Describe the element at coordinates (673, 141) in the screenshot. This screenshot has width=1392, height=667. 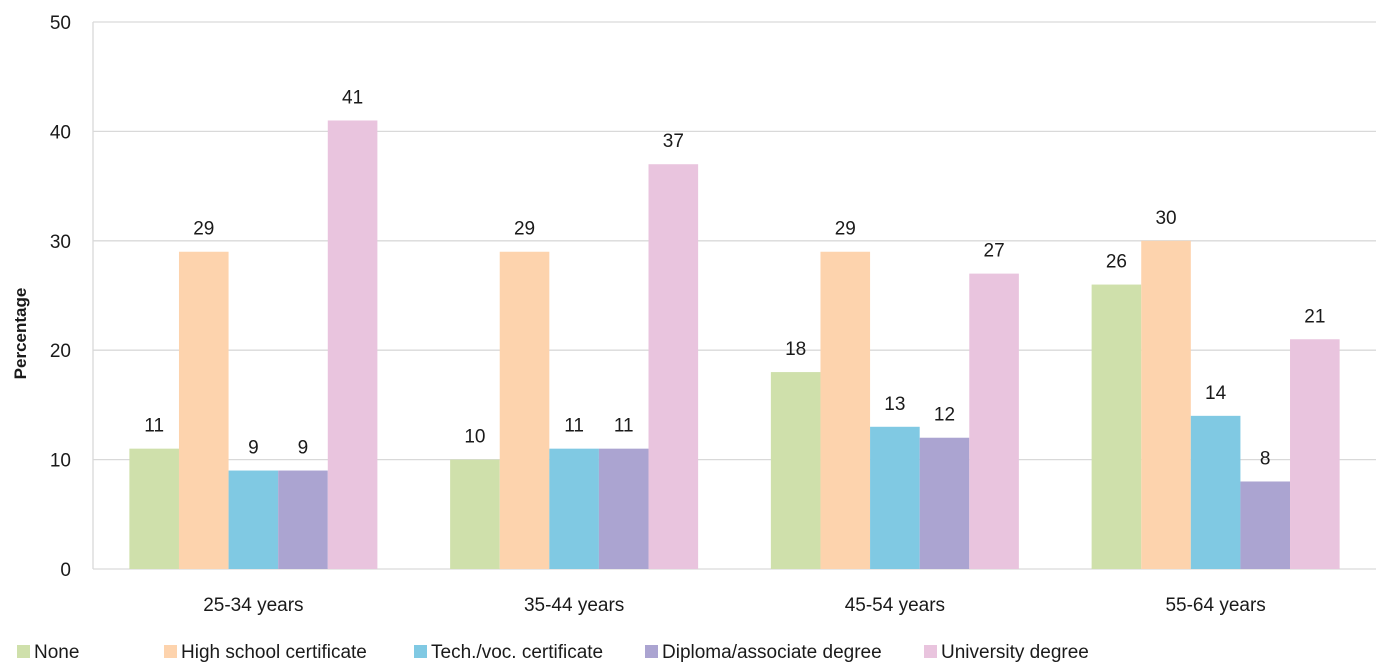
I see `bar-value-label: 37` at that location.